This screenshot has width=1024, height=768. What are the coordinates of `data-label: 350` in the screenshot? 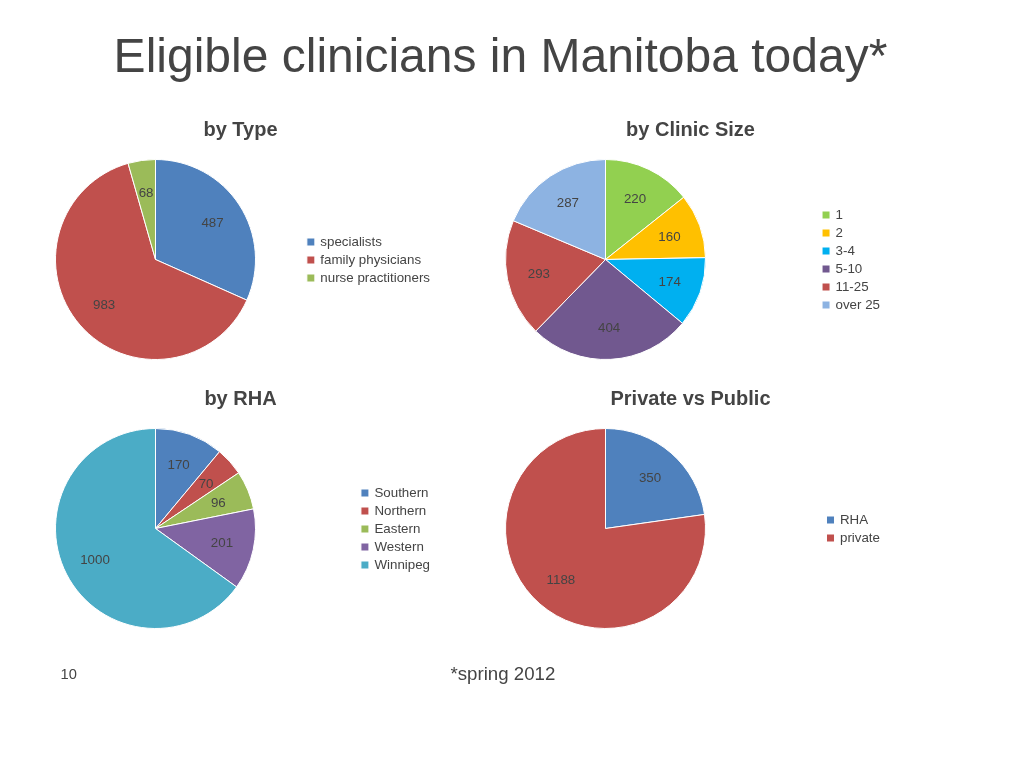 It's located at (650, 477).